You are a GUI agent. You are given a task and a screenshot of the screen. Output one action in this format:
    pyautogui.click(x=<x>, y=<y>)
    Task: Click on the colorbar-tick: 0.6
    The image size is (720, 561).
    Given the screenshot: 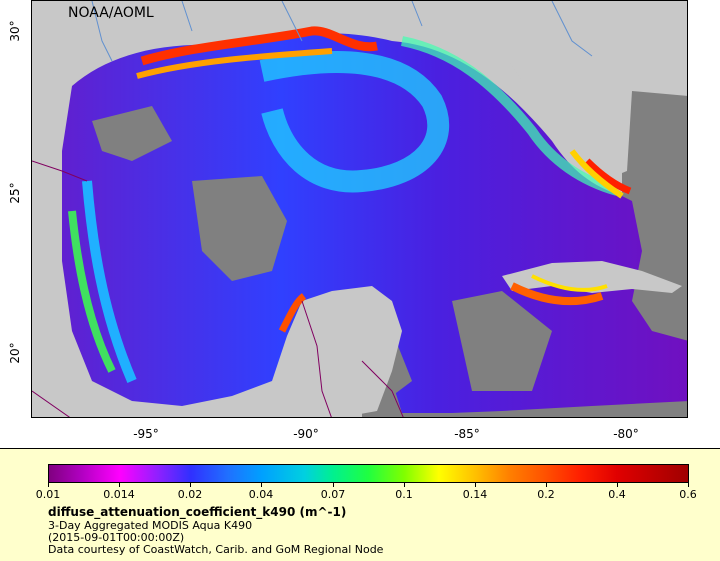 What is the action you would take?
    pyautogui.click(x=688, y=494)
    